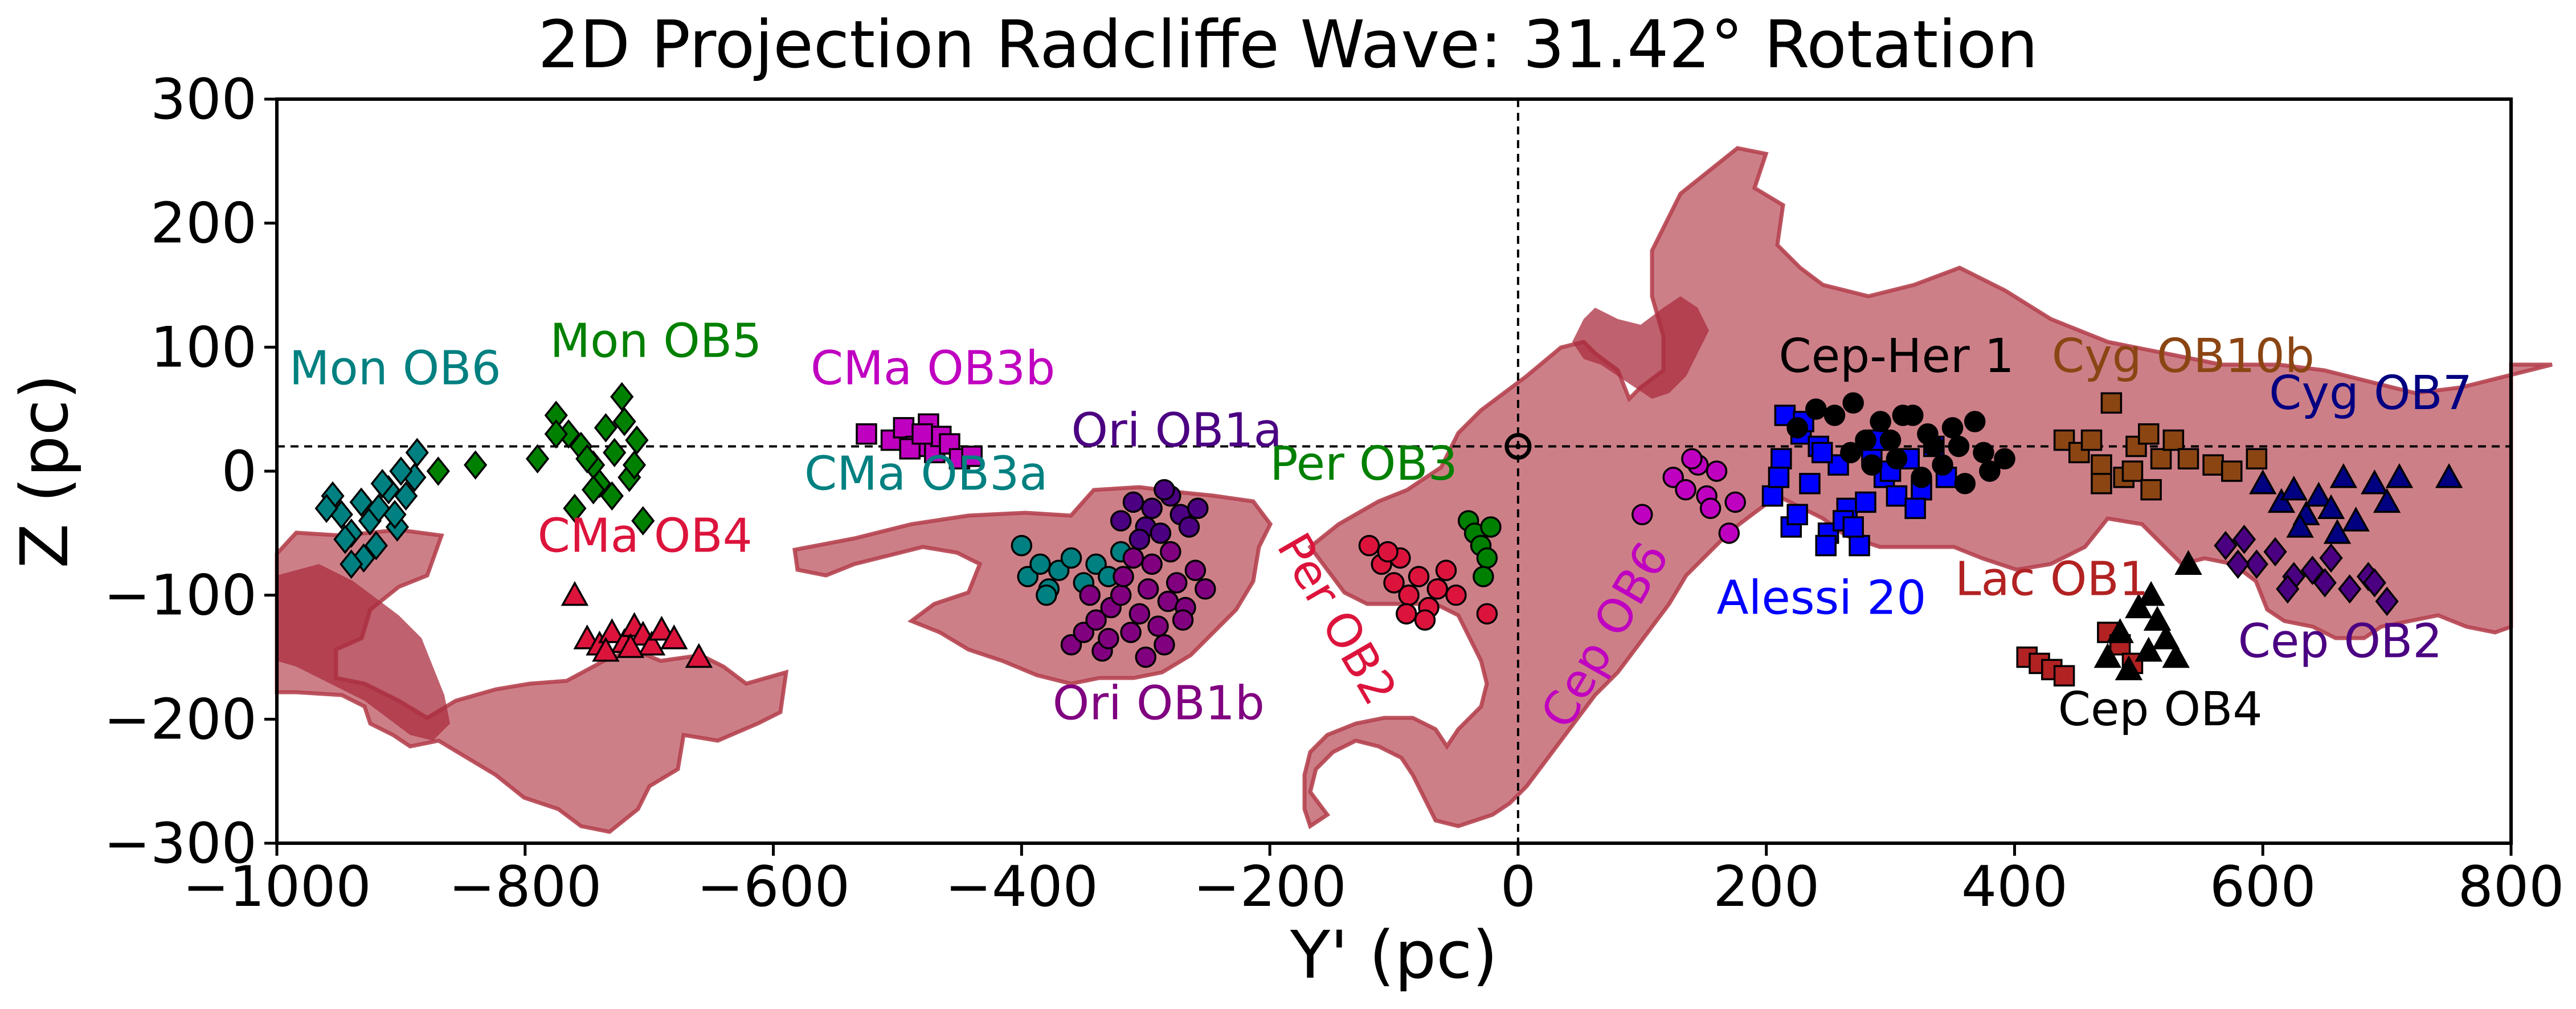  Describe the element at coordinates (1766, 887) in the screenshot. I see `x-tick-label: 200` at that location.